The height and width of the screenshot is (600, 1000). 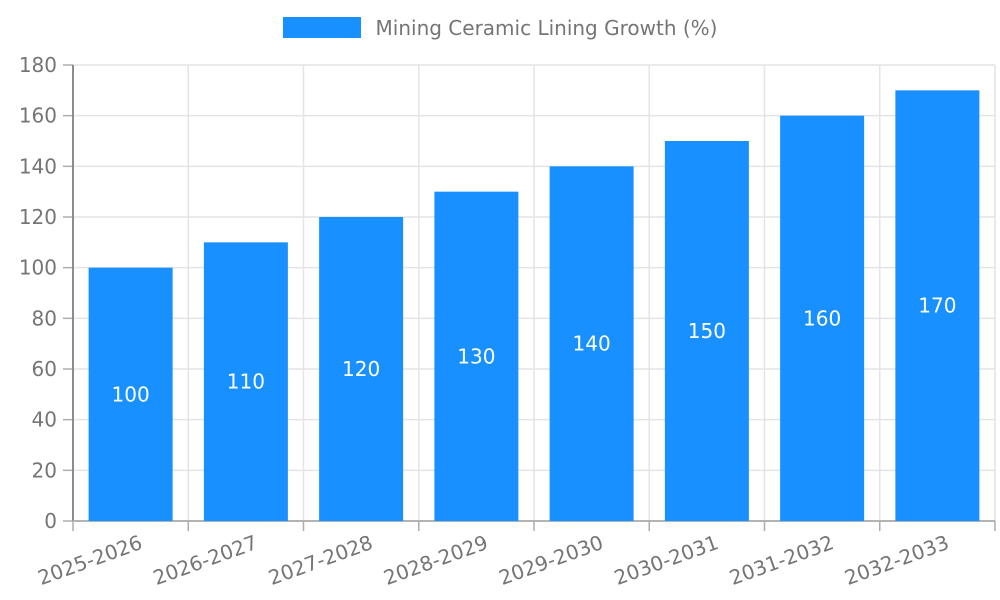 I want to click on bar-value-label: 100, so click(x=131, y=394).